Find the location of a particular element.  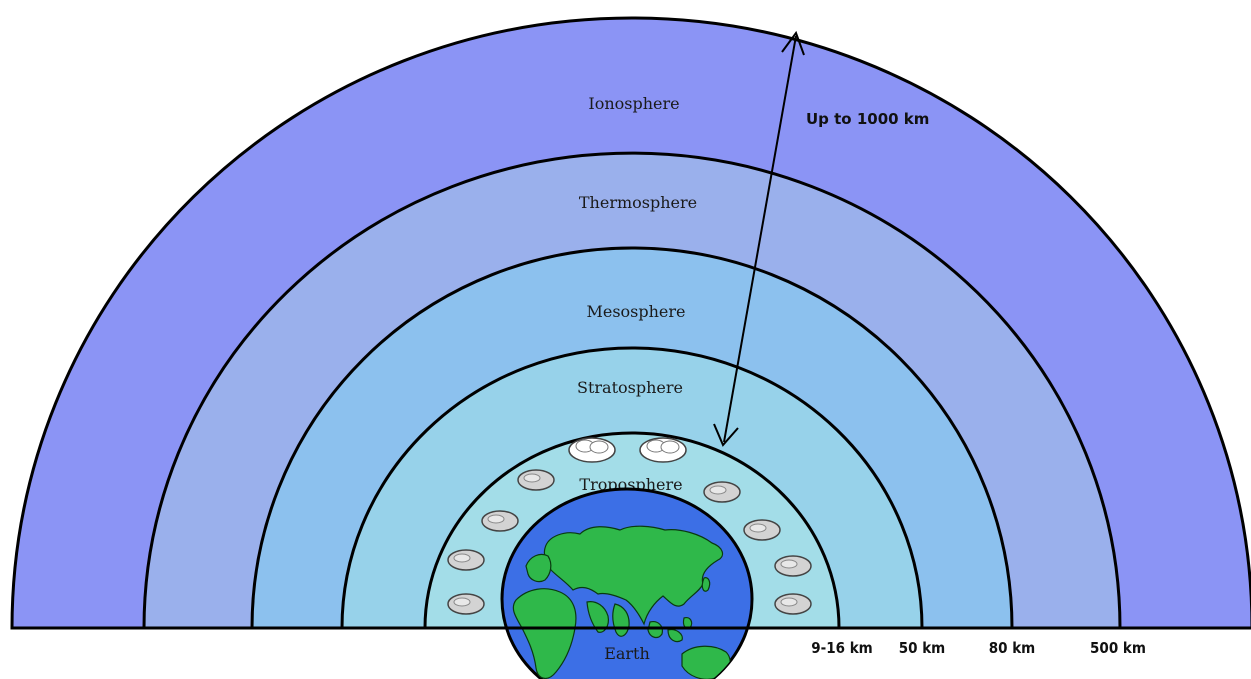

arrowhead-up-icon is located at coordinates (793, 43).